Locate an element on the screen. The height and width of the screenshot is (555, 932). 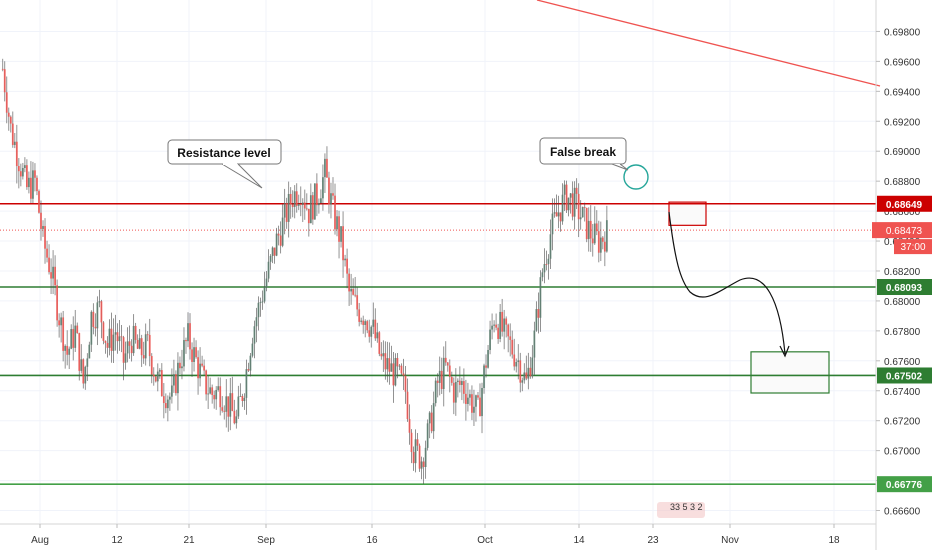
sell-zone is located at coordinates (687, 213).